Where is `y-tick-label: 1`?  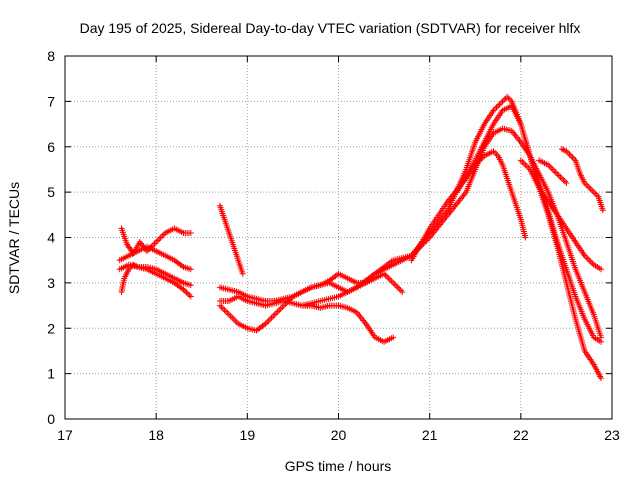
y-tick-label: 1 is located at coordinates (51, 374).